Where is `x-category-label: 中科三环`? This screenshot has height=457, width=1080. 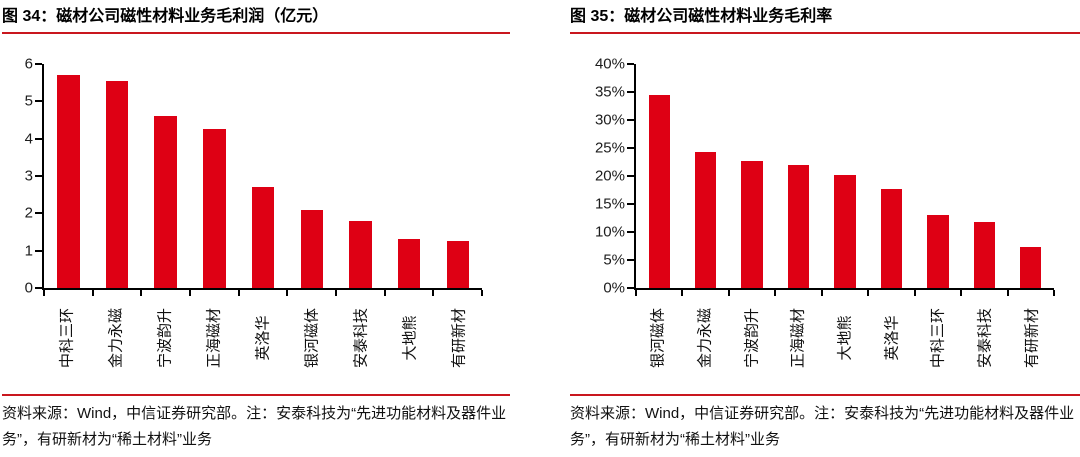
x-category-label: 中科三环 is located at coordinates (938, 338).